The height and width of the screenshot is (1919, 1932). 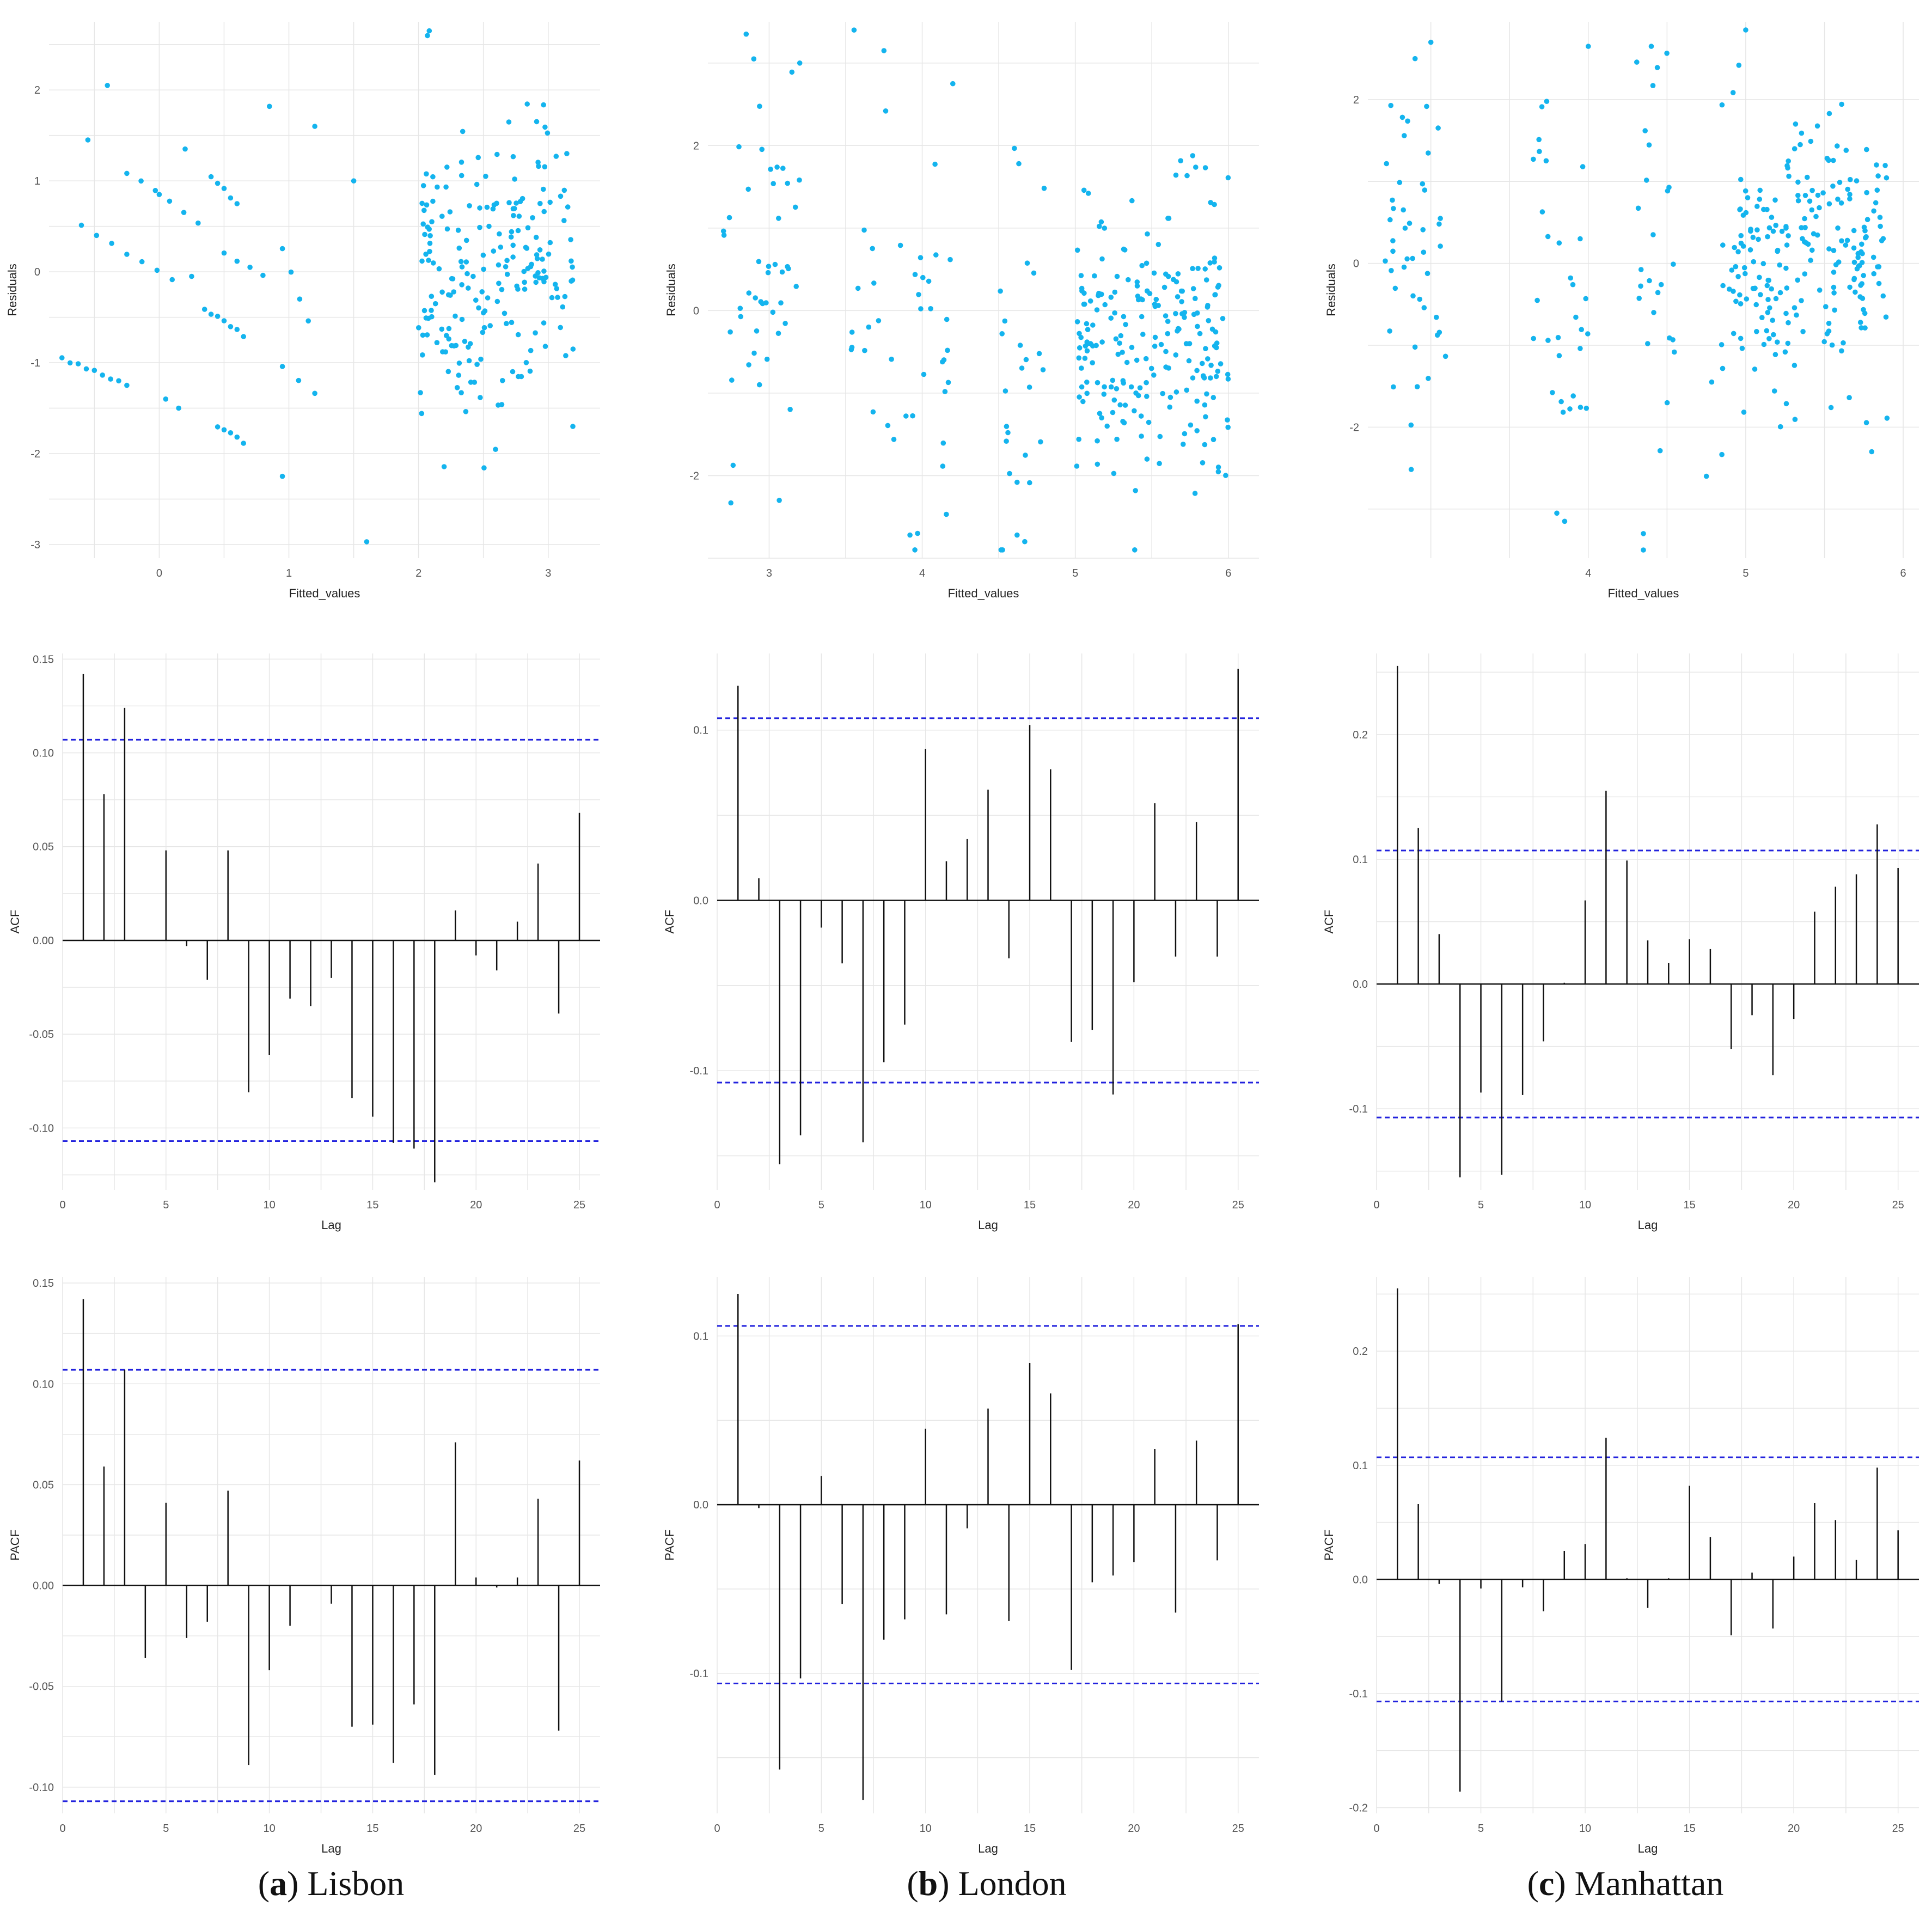 What do you see at coordinates (1689, 1205) in the screenshot?
I see `x-tick-label: 15` at bounding box center [1689, 1205].